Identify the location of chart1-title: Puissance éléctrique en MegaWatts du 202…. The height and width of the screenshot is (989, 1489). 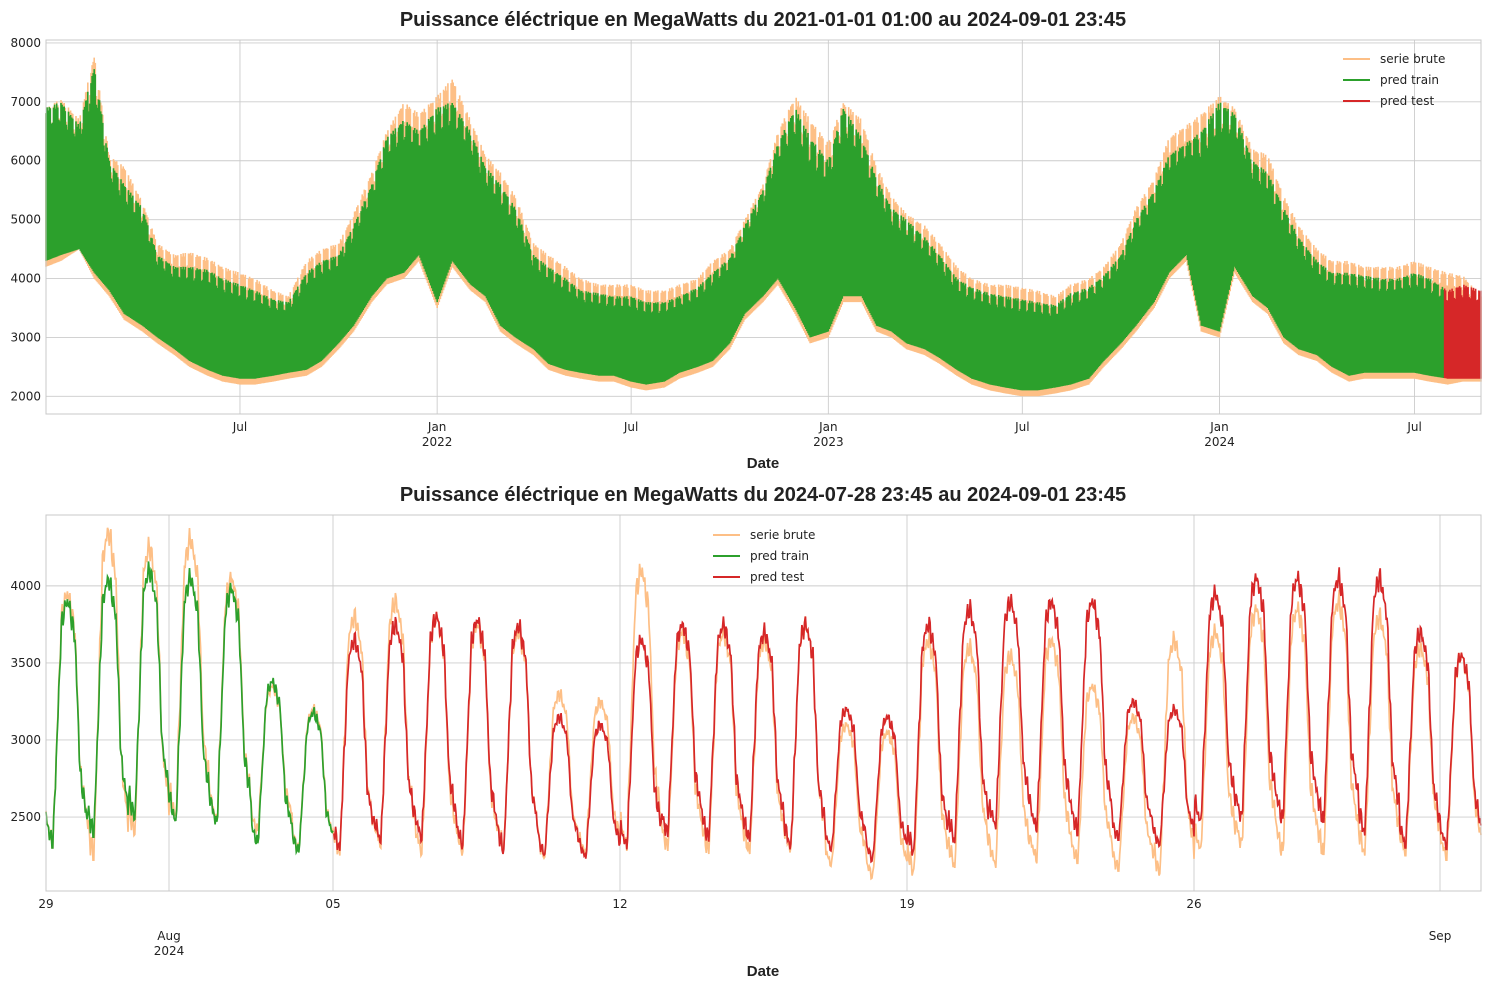
(763, 20).